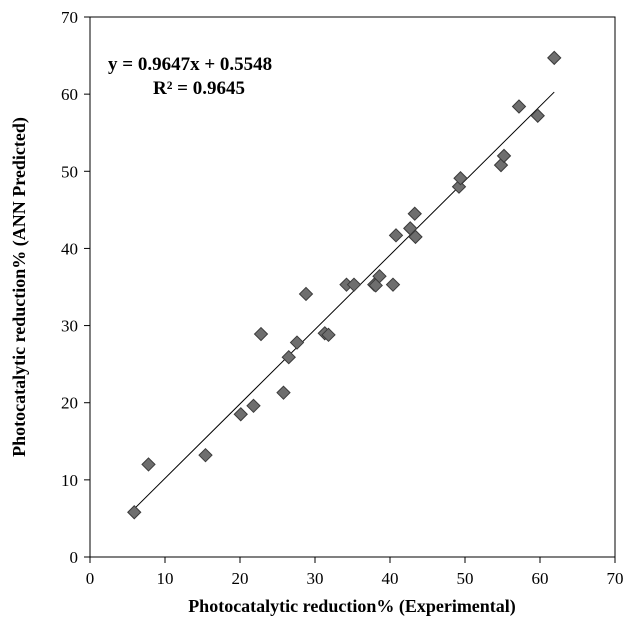 This screenshot has width=630, height=630. What do you see at coordinates (74, 557) in the screenshot?
I see `y-tick-label: 0` at bounding box center [74, 557].